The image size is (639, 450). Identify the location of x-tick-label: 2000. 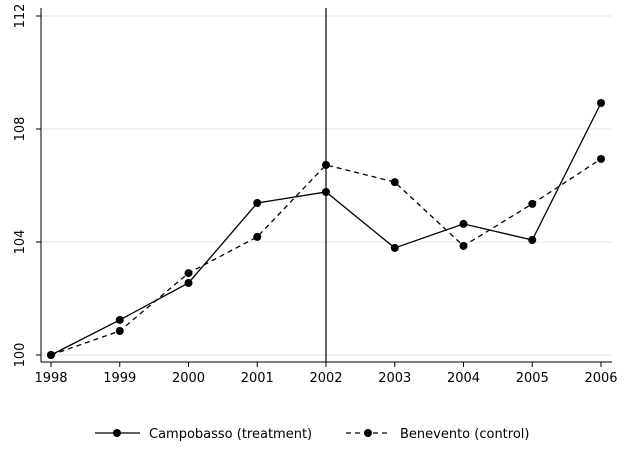
(188, 378).